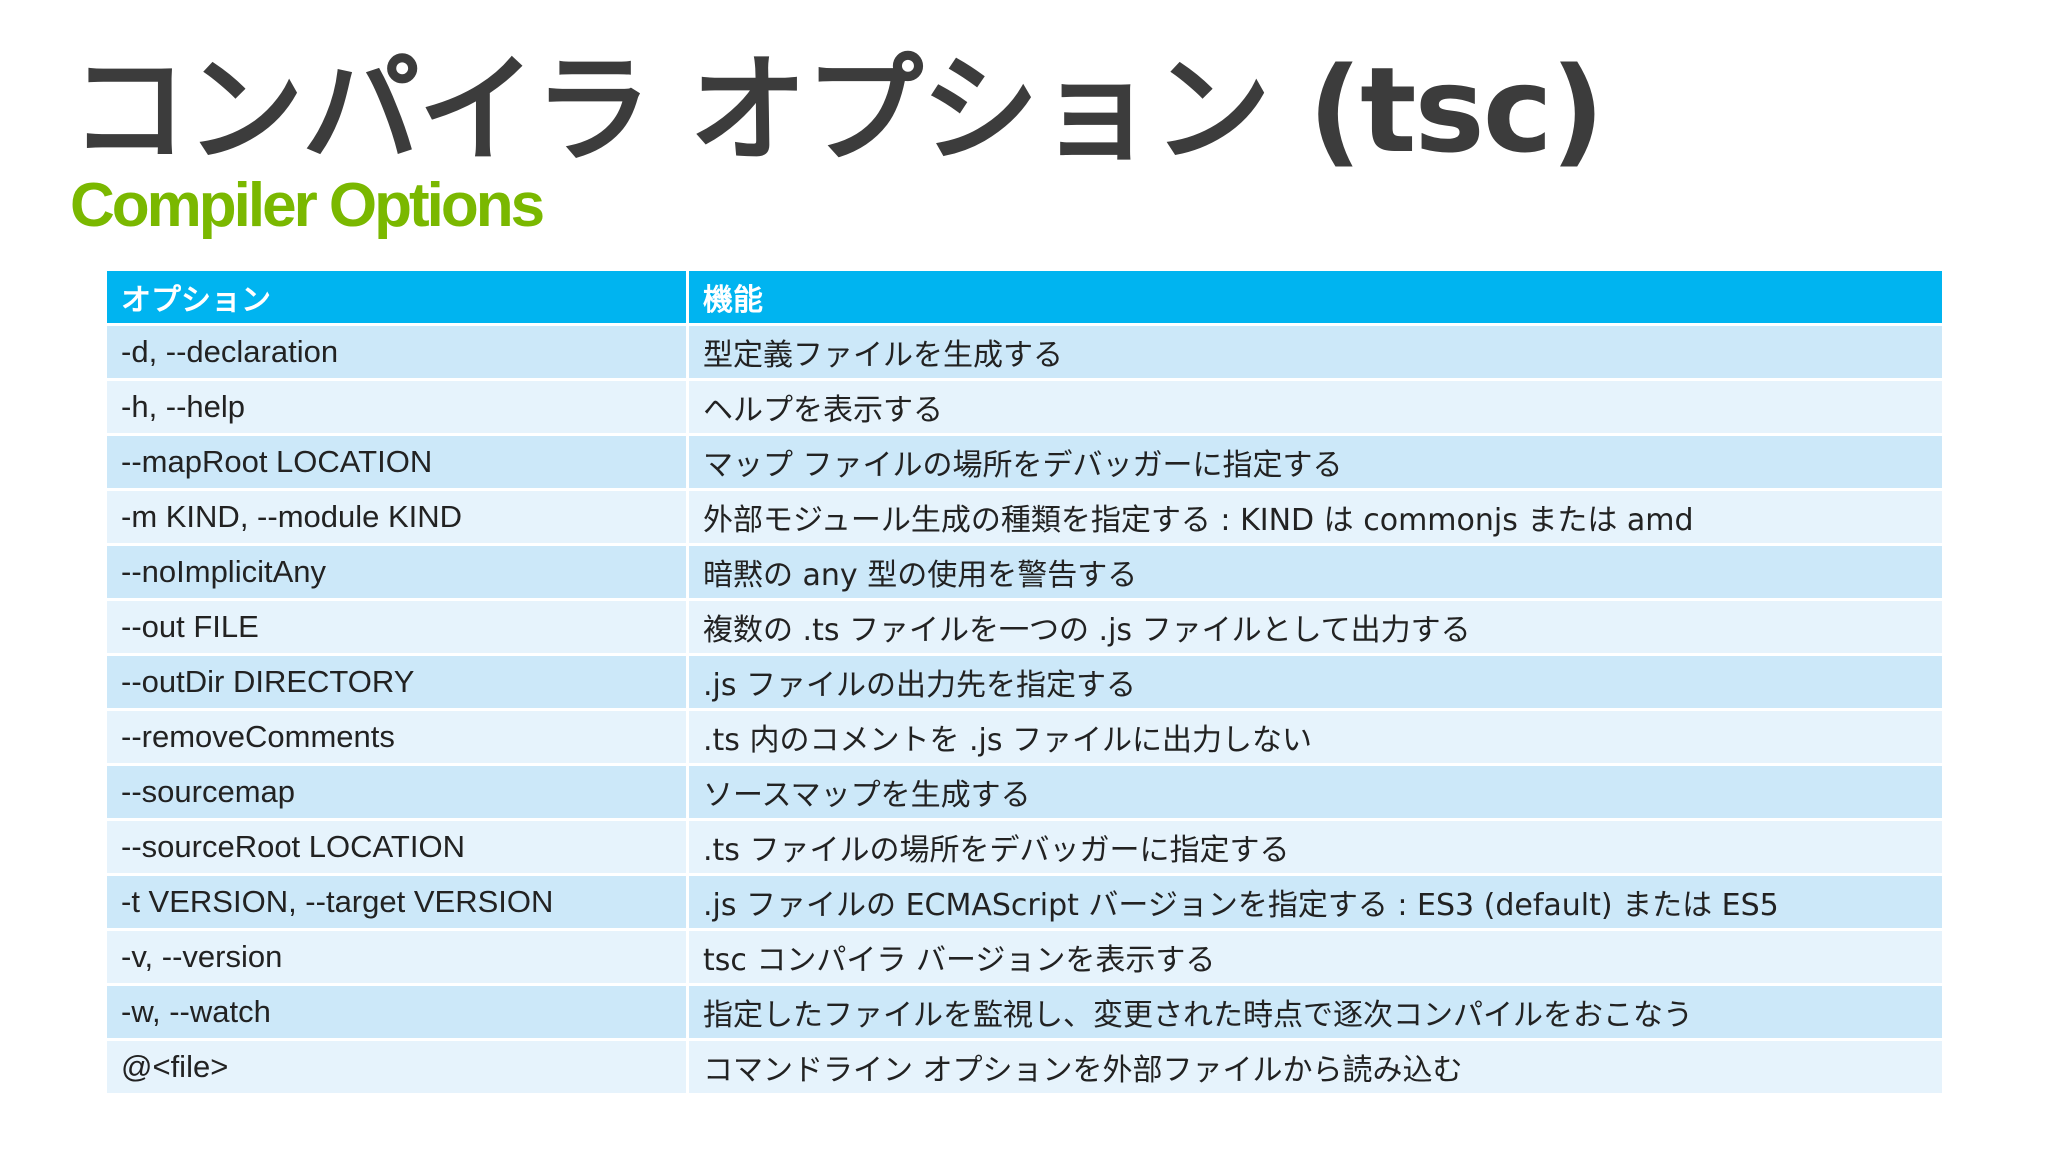  Describe the element at coordinates (1315, 682) in the screenshot. I see `description-cell: .js ファイルの出力先を指定する` at that location.